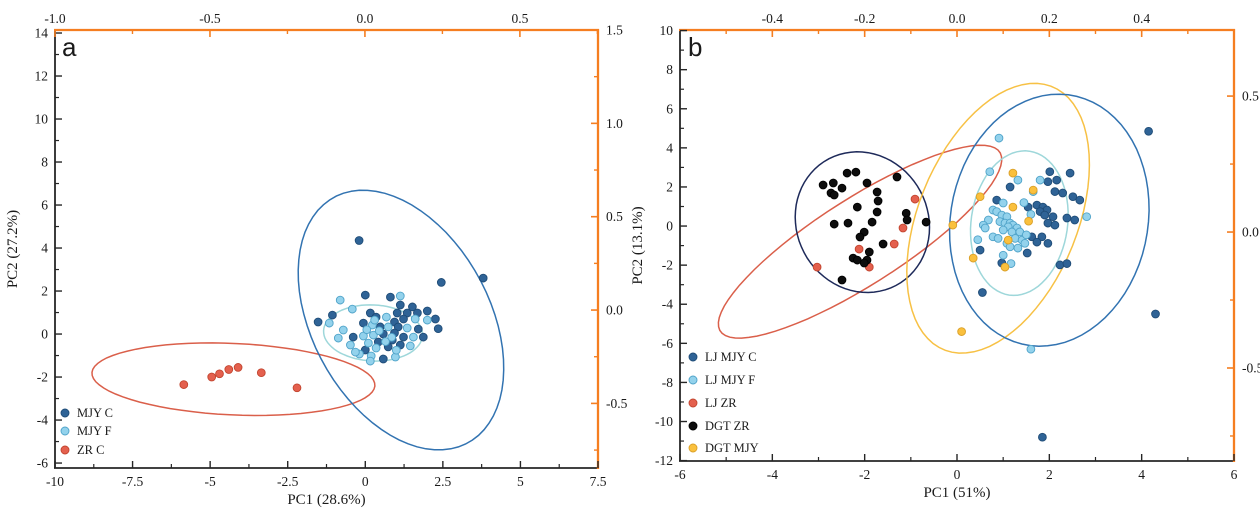 The image size is (1260, 516). Describe the element at coordinates (727, 426) in the screenshot. I see `legend-label: DGT ZR` at that location.